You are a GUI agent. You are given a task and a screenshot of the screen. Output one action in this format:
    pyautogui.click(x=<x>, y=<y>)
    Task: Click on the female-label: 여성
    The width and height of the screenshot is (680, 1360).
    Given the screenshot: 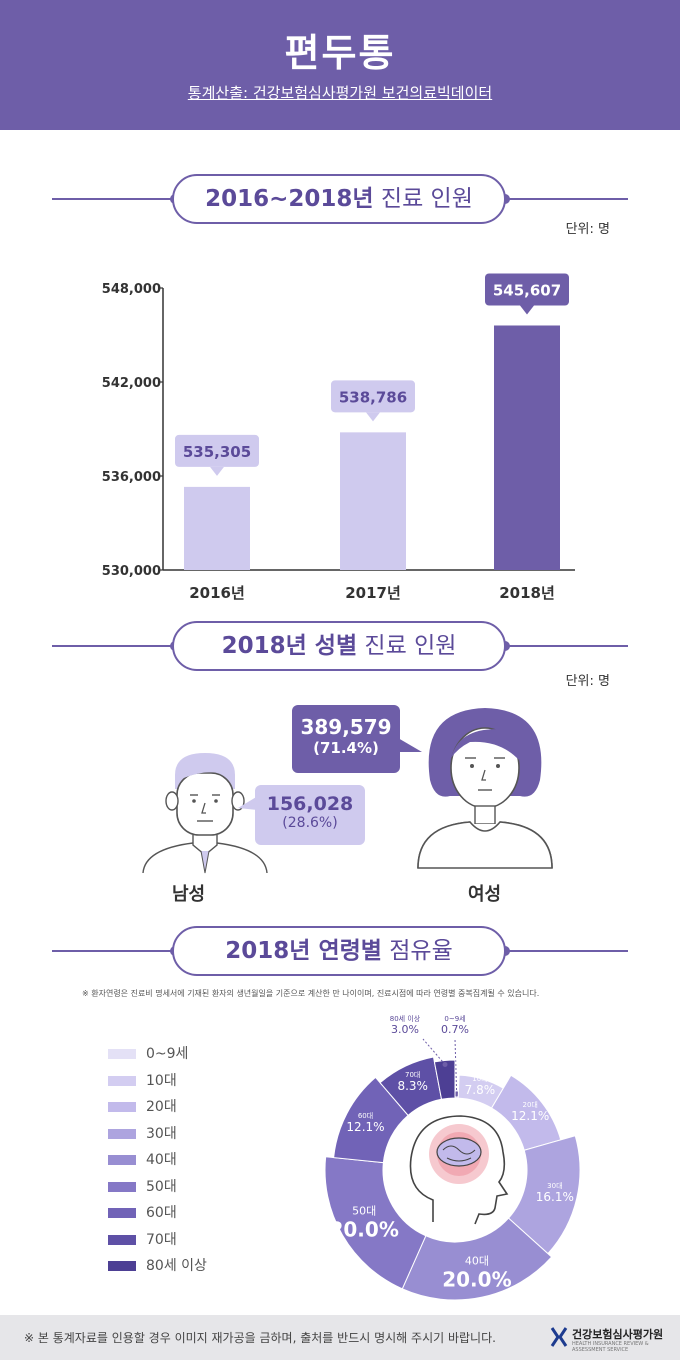 What is the action you would take?
    pyautogui.click(x=485, y=894)
    